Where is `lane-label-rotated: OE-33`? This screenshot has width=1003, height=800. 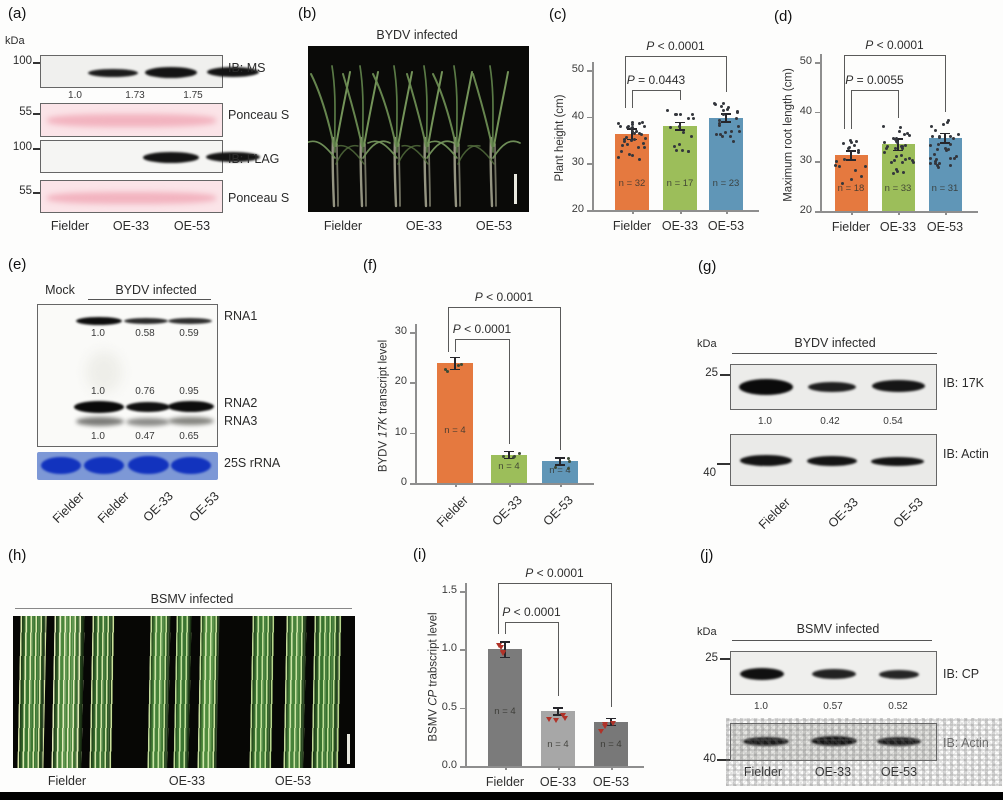 lane-label-rotated: OE-33 is located at coordinates (843, 513).